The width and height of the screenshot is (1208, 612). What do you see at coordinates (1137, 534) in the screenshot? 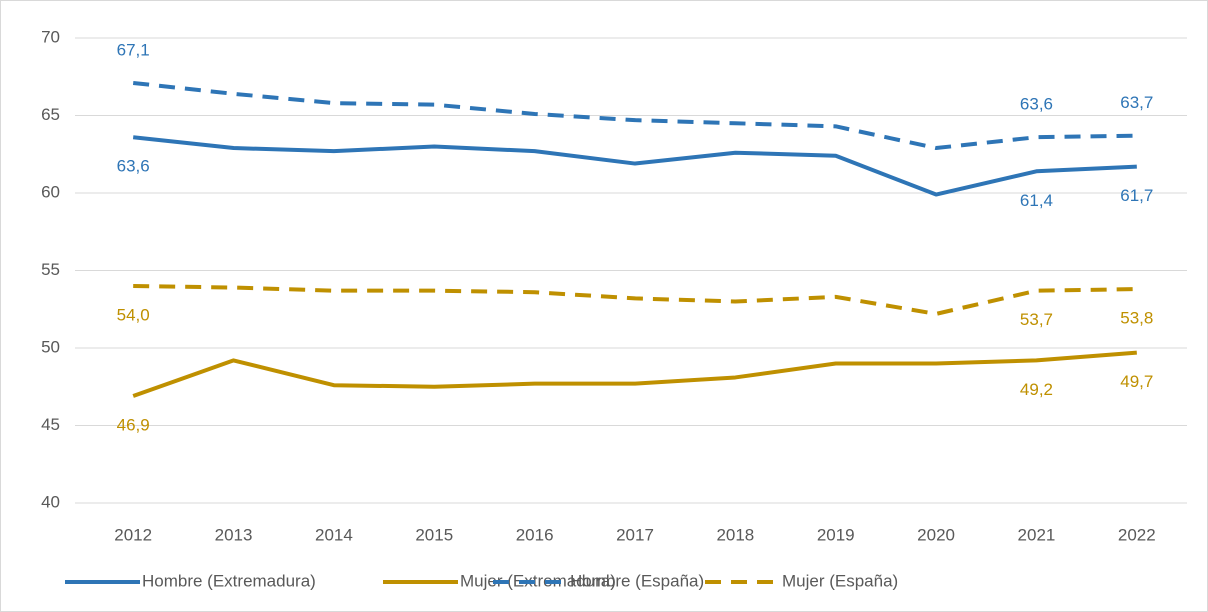
I see `x-tick-label: 2022` at bounding box center [1137, 534].